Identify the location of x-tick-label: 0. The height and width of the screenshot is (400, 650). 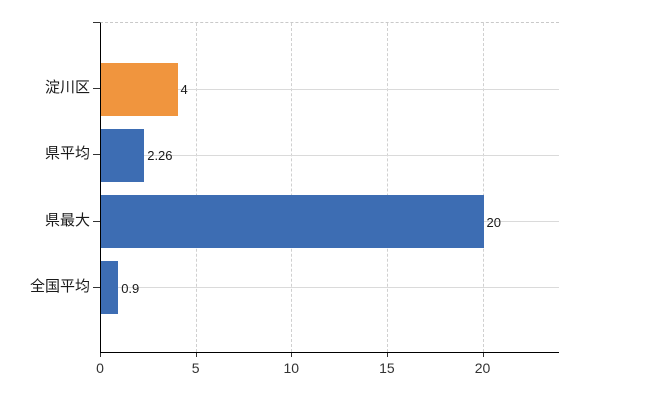
(100, 368).